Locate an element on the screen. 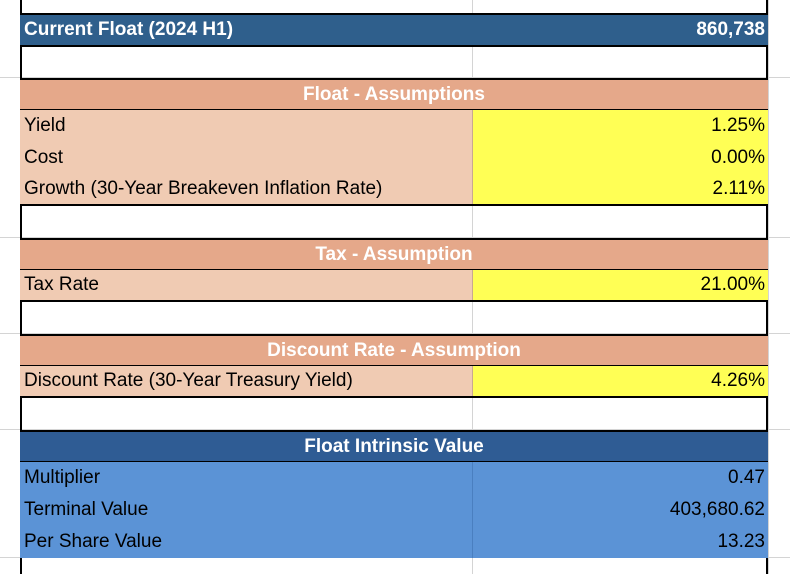 This screenshot has height=574, width=790. float-assumptions-title: Float - Assumptions is located at coordinates (394, 94).